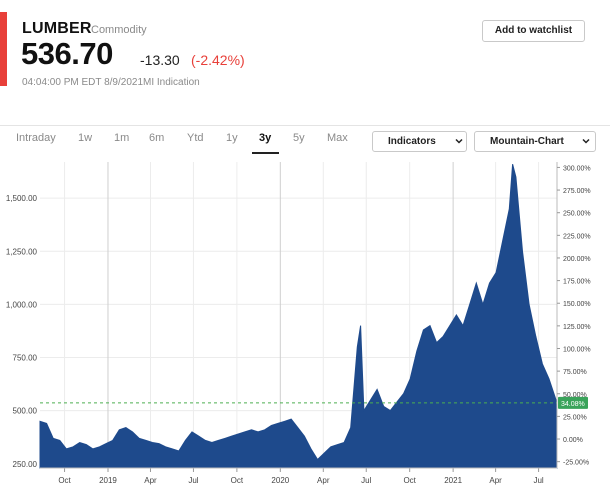 This screenshot has height=496, width=610. Describe the element at coordinates (577, 214) in the screenshot. I see `y-right-tick-label: 250.00%` at that location.